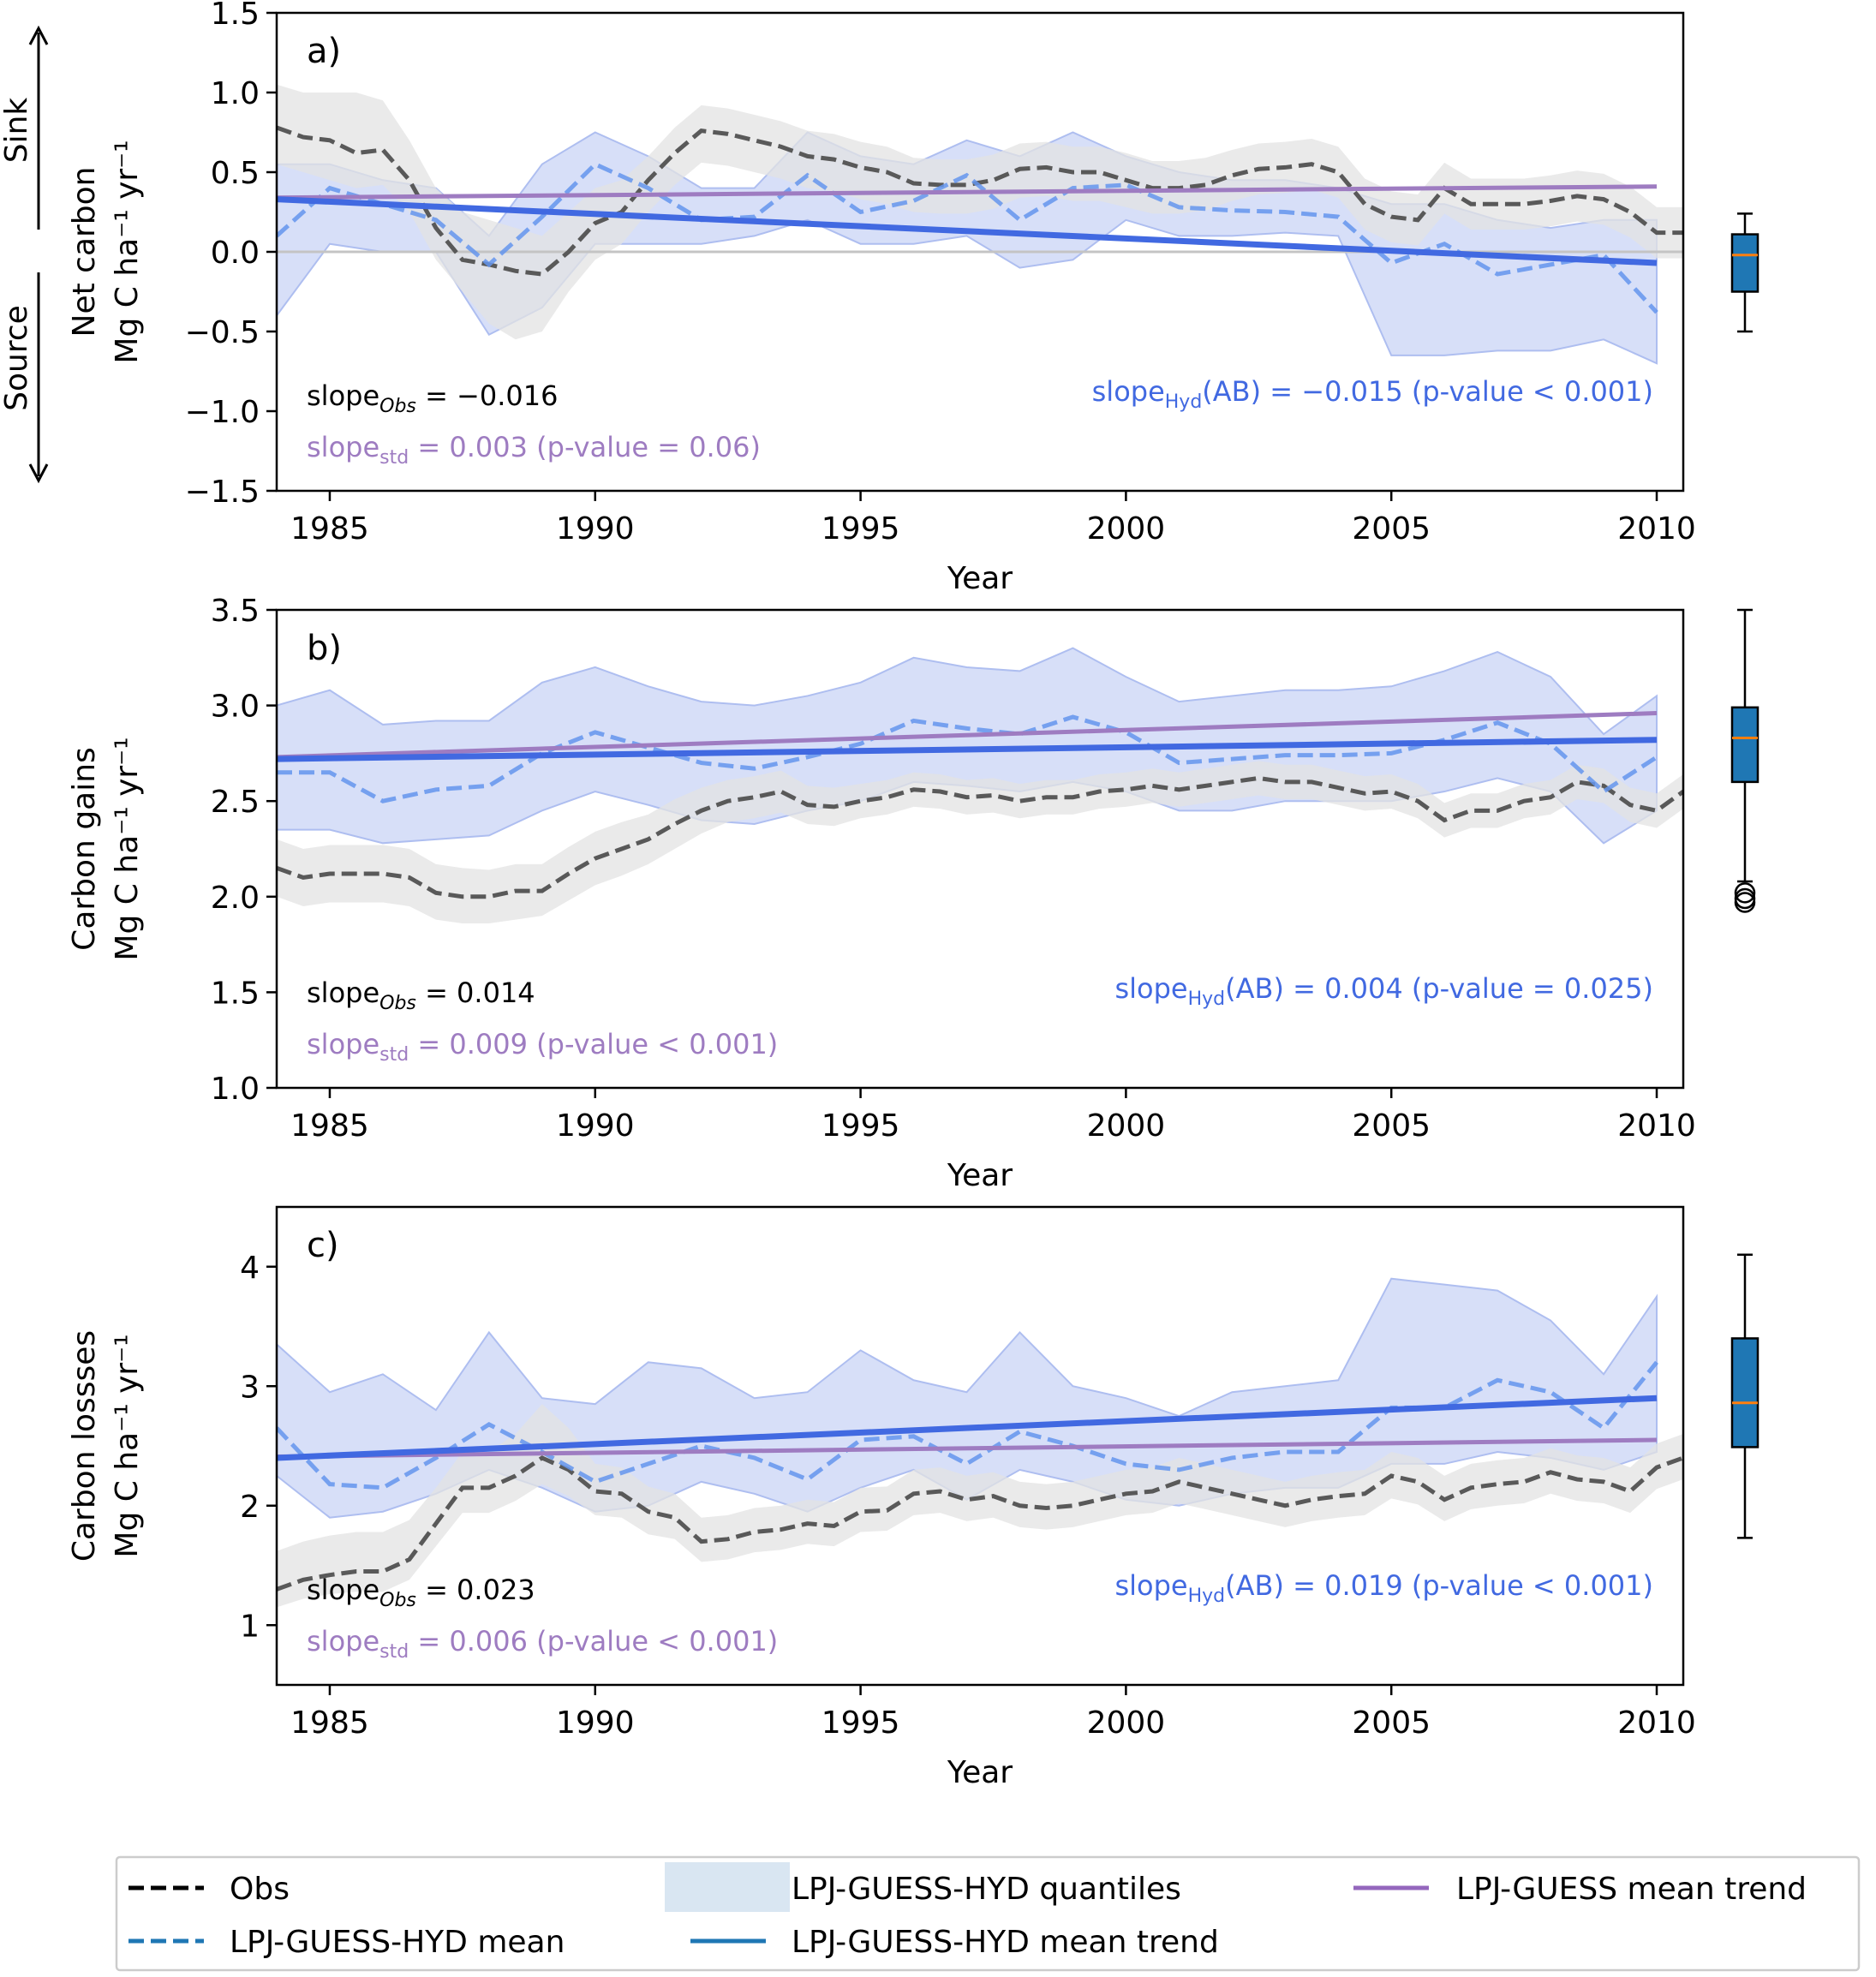 Image resolution: width=1876 pixels, height=1977 pixels. What do you see at coordinates (223, 492) in the screenshot?
I see `y-tick-label: −1.5` at bounding box center [223, 492].